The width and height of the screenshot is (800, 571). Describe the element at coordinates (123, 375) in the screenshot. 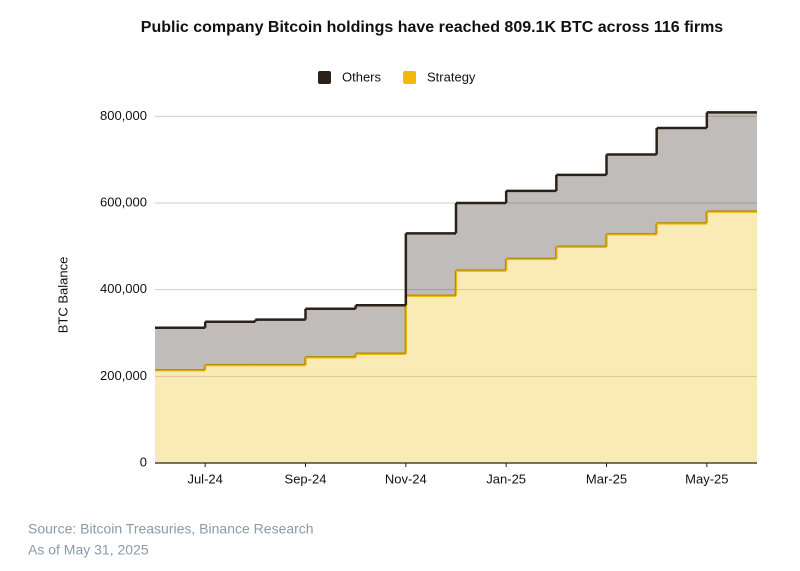

I see `y-tick-label: 200,000` at that location.